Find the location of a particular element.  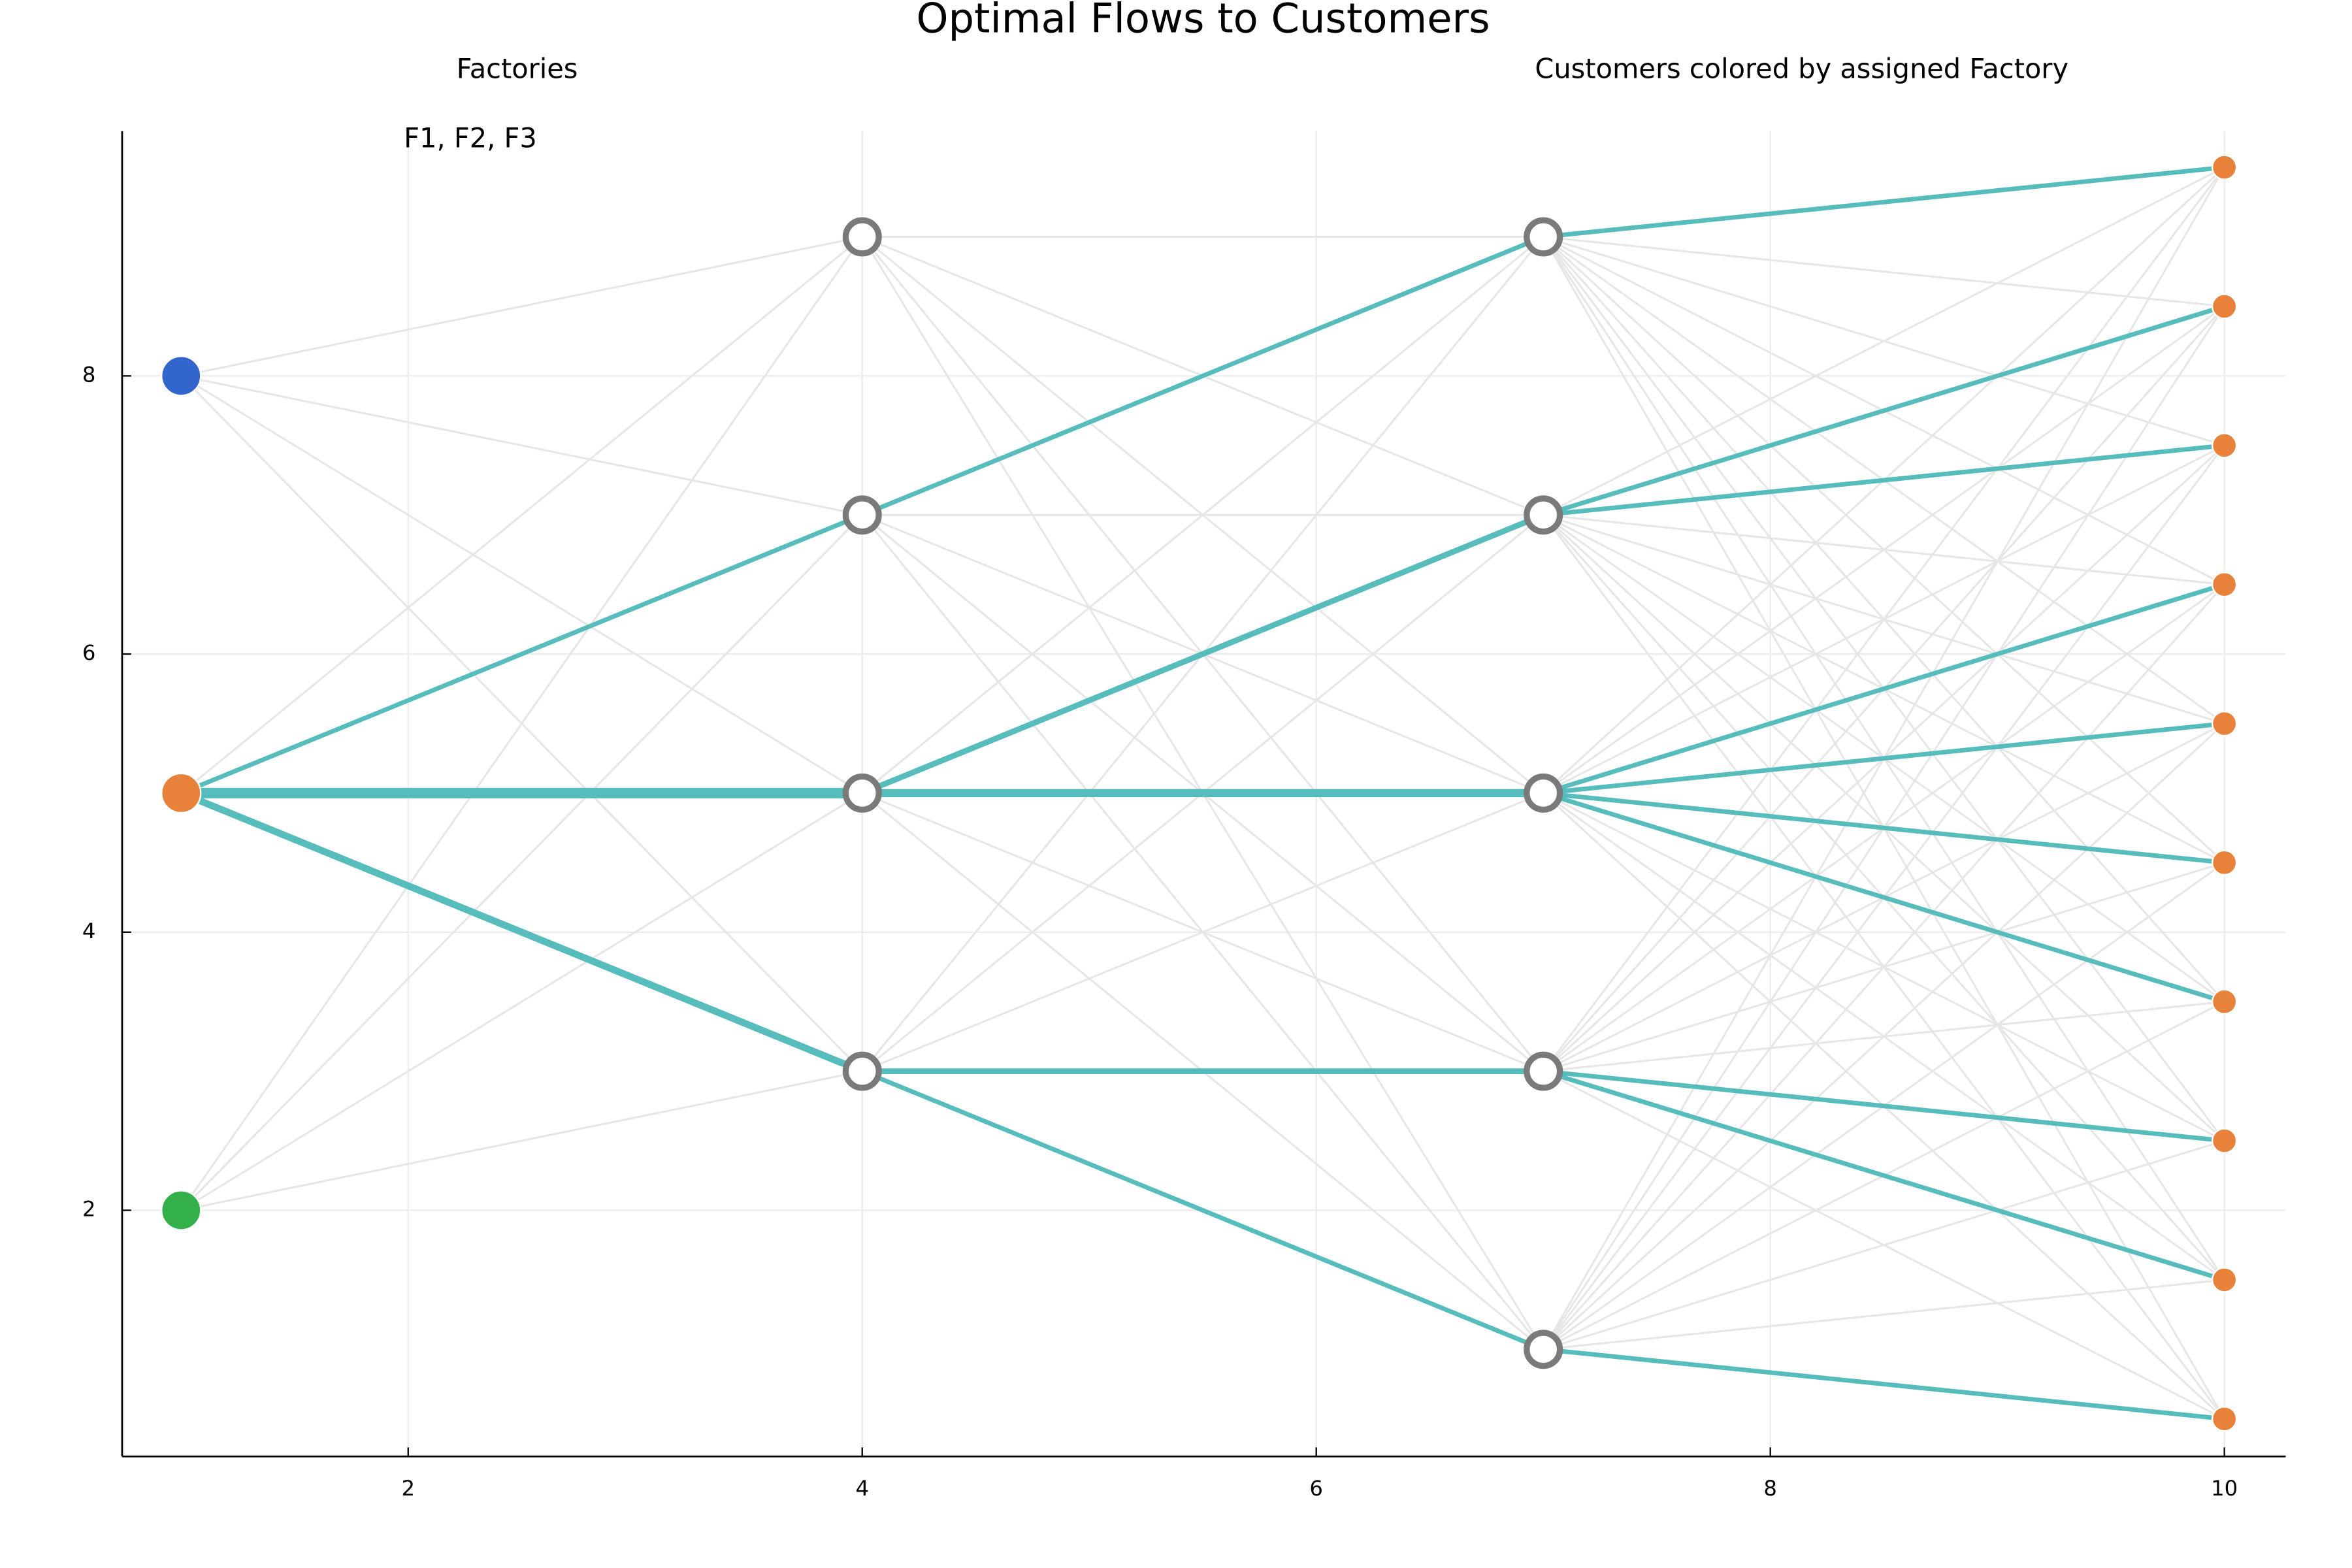

x-tick-label: 4 is located at coordinates (862, 1488).